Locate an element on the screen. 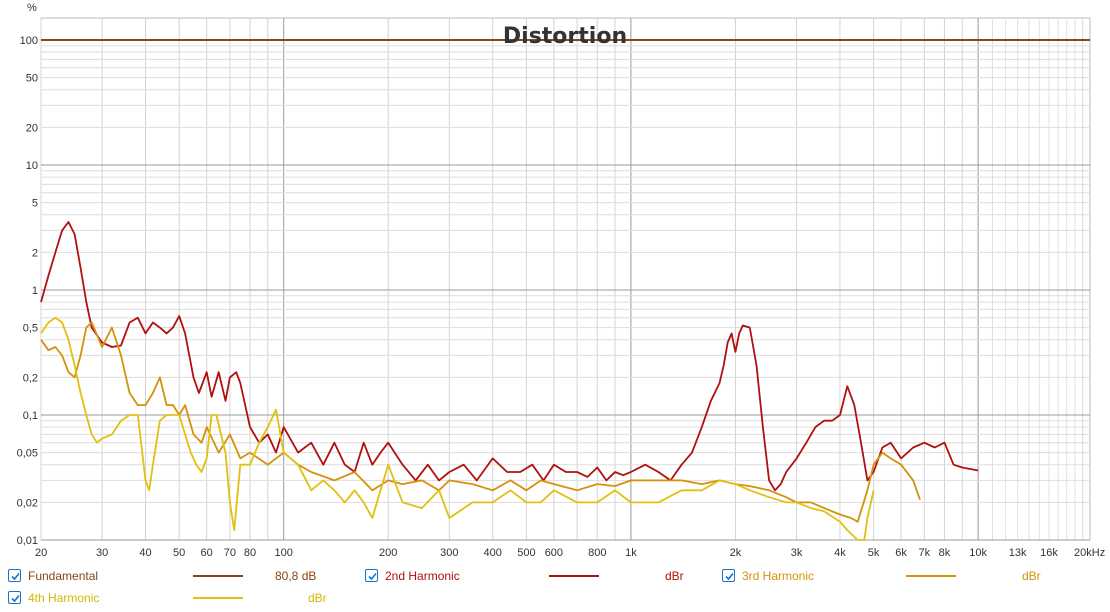 The height and width of the screenshot is (612, 1110). x-tick-label: 70 is located at coordinates (230, 553).